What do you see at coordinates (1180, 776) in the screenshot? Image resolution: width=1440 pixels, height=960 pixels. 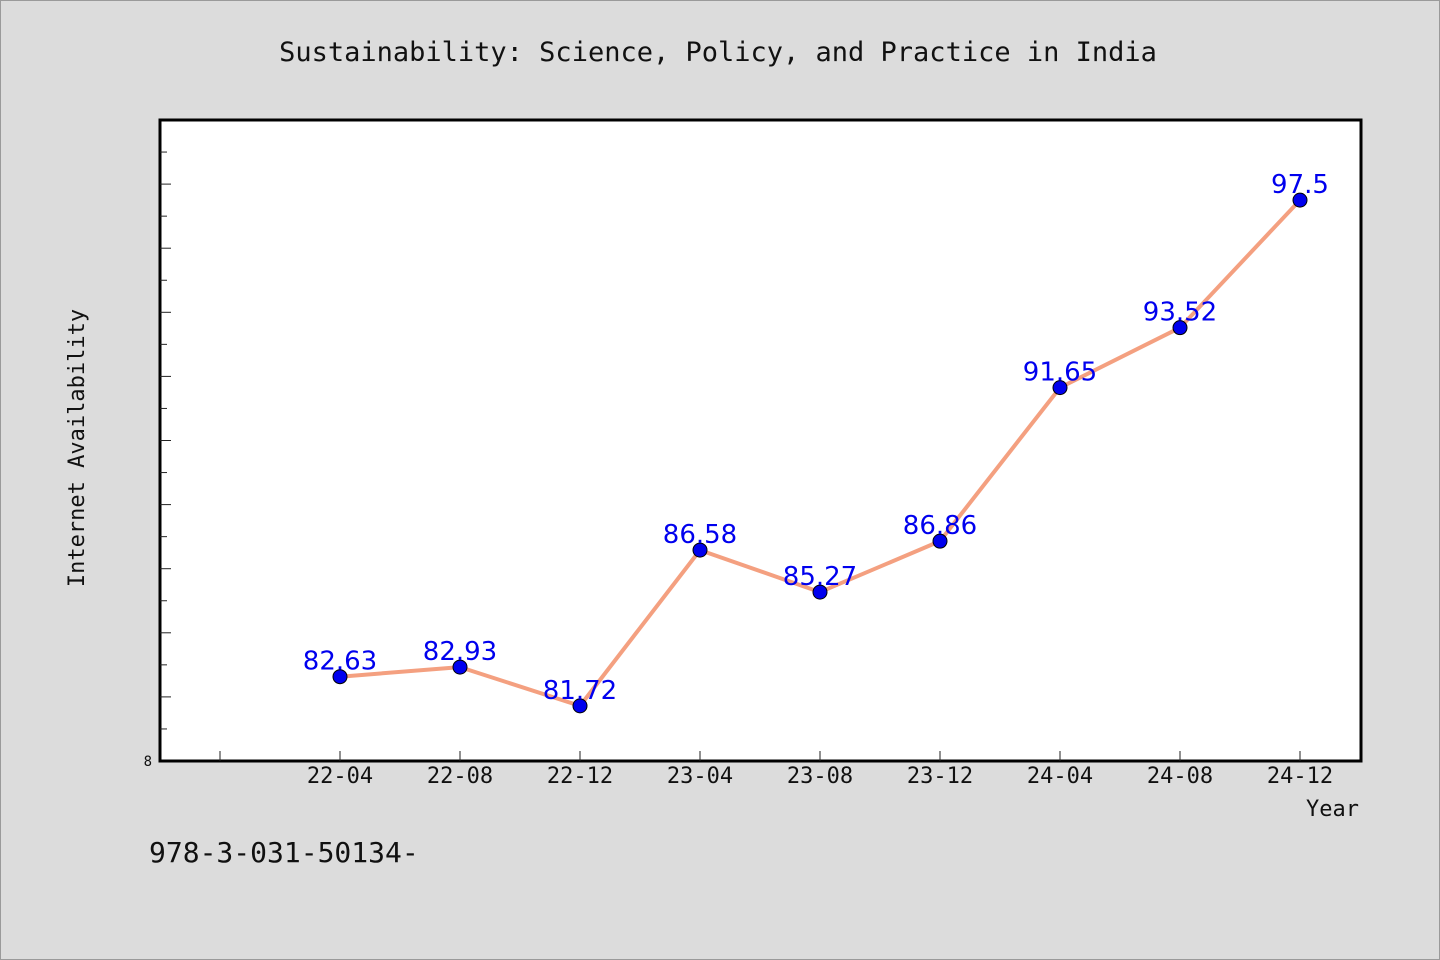 I see `x-tick-label: 24-08` at bounding box center [1180, 776].